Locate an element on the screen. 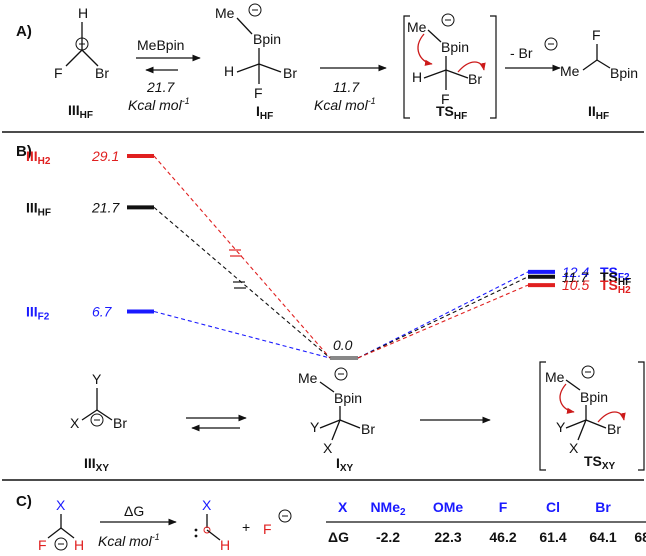 Image resolution: width=646 pixels, height=556 pixels. structure-ts-hf: Me Bpin H Br F is located at coordinates (450, 66).